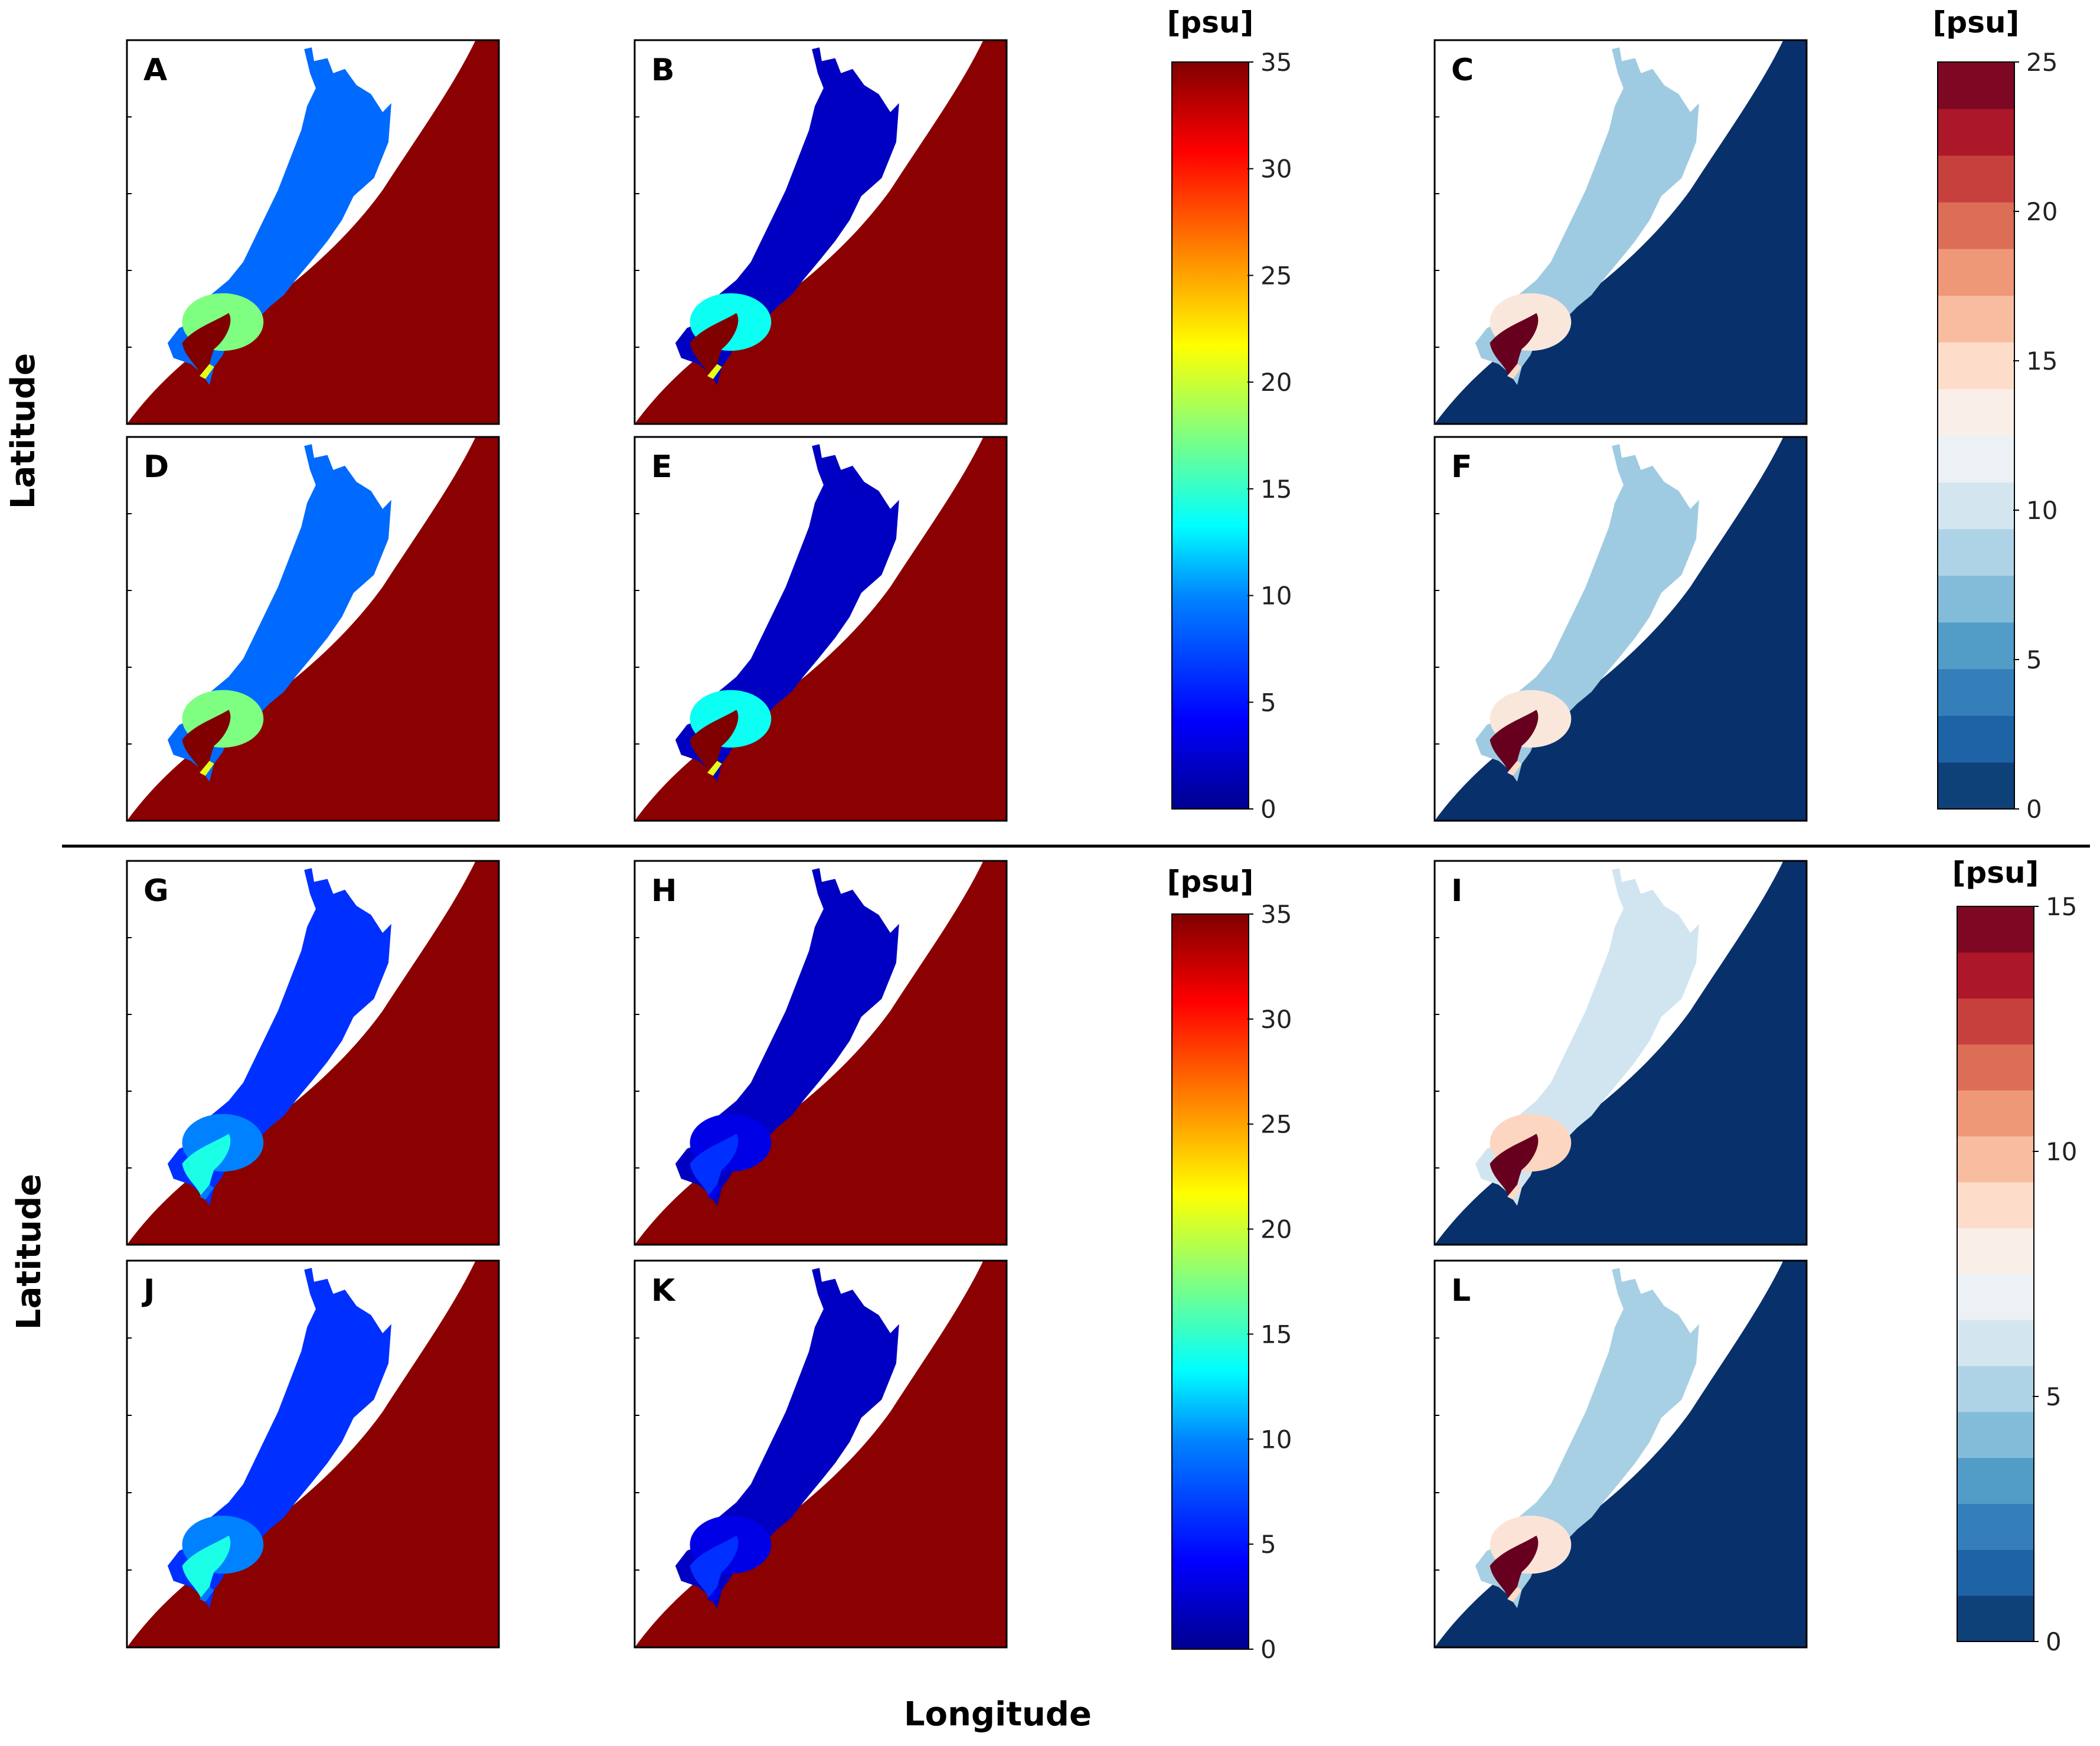  I want to click on colorbar-difference-bottom: [psu] 0 5 10 15, so click(2015, 1256).